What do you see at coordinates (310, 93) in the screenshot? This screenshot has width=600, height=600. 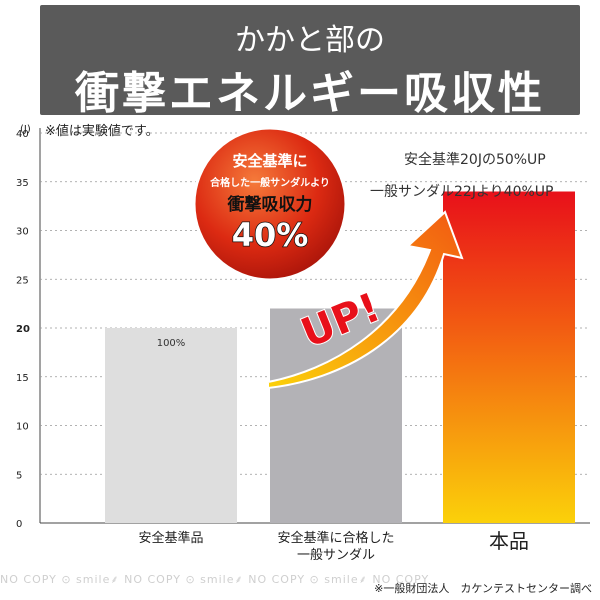 I see `chart-title: 衝撃エネルギー吸収性` at bounding box center [310, 93].